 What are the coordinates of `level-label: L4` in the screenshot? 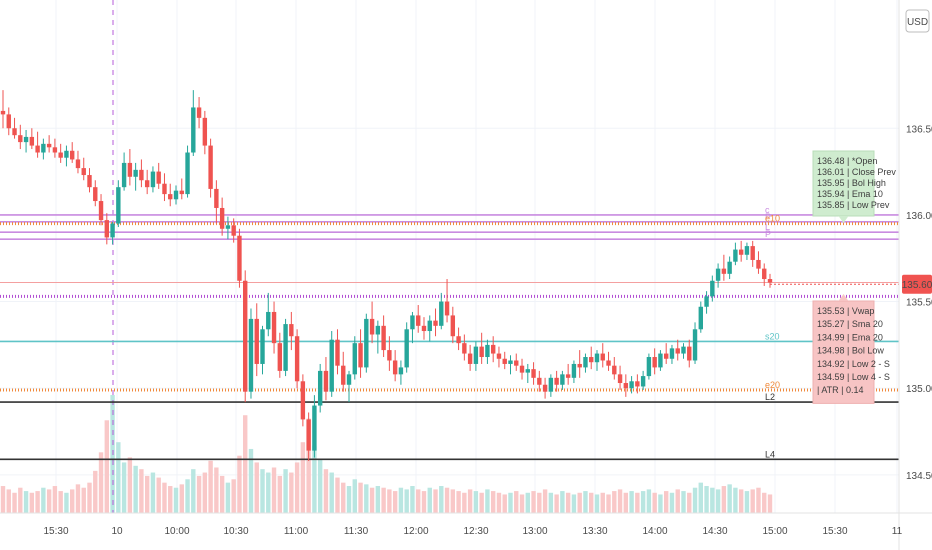 It's located at (770, 454).